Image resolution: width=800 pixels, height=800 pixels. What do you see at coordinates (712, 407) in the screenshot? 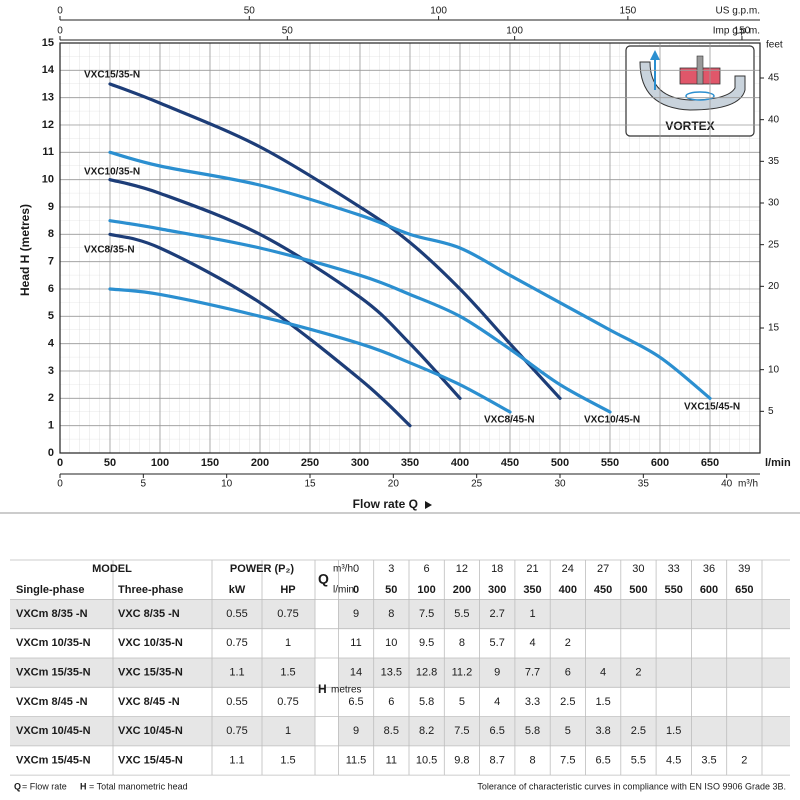
I see `series-label: VXC15/45-N` at bounding box center [712, 407].